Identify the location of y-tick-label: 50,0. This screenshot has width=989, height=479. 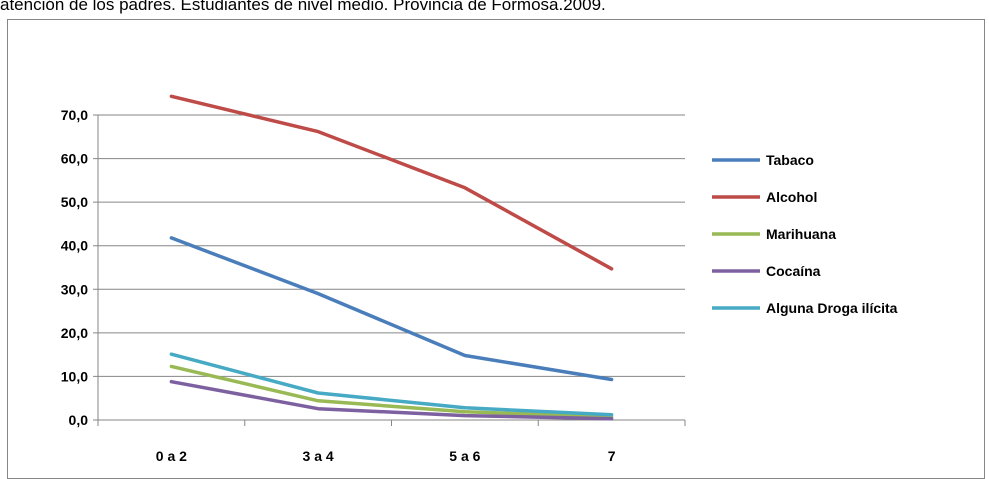
(74, 202).